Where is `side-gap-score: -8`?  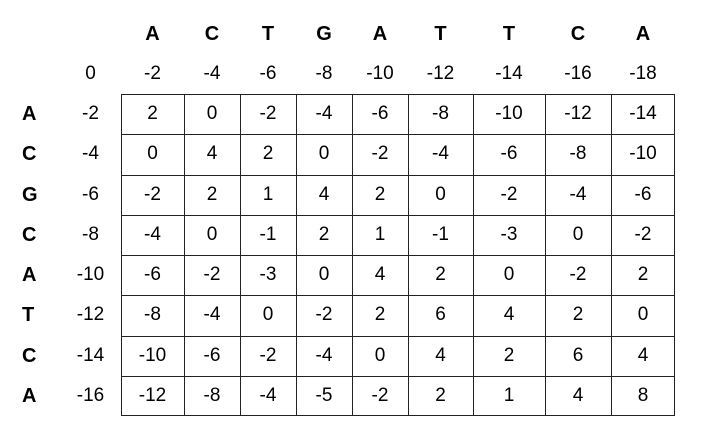 side-gap-score: -8 is located at coordinates (90, 234).